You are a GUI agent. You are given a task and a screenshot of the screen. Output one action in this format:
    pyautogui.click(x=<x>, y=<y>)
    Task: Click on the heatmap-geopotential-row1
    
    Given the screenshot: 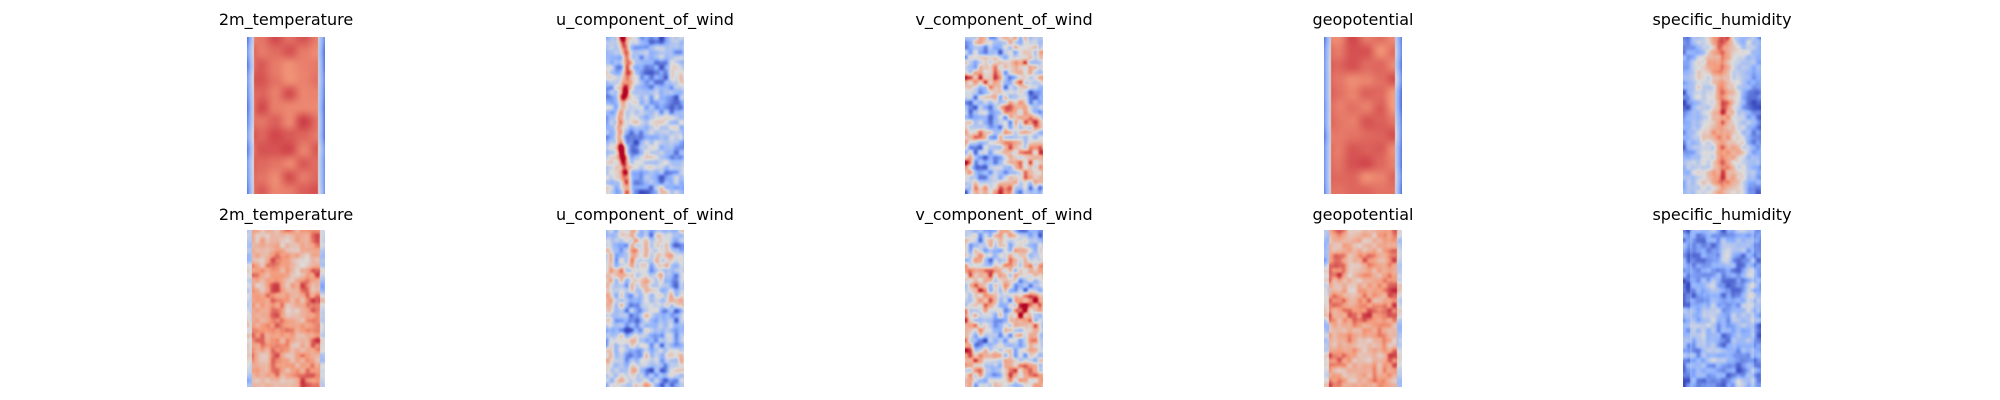 What is the action you would take?
    pyautogui.click(x=1363, y=115)
    